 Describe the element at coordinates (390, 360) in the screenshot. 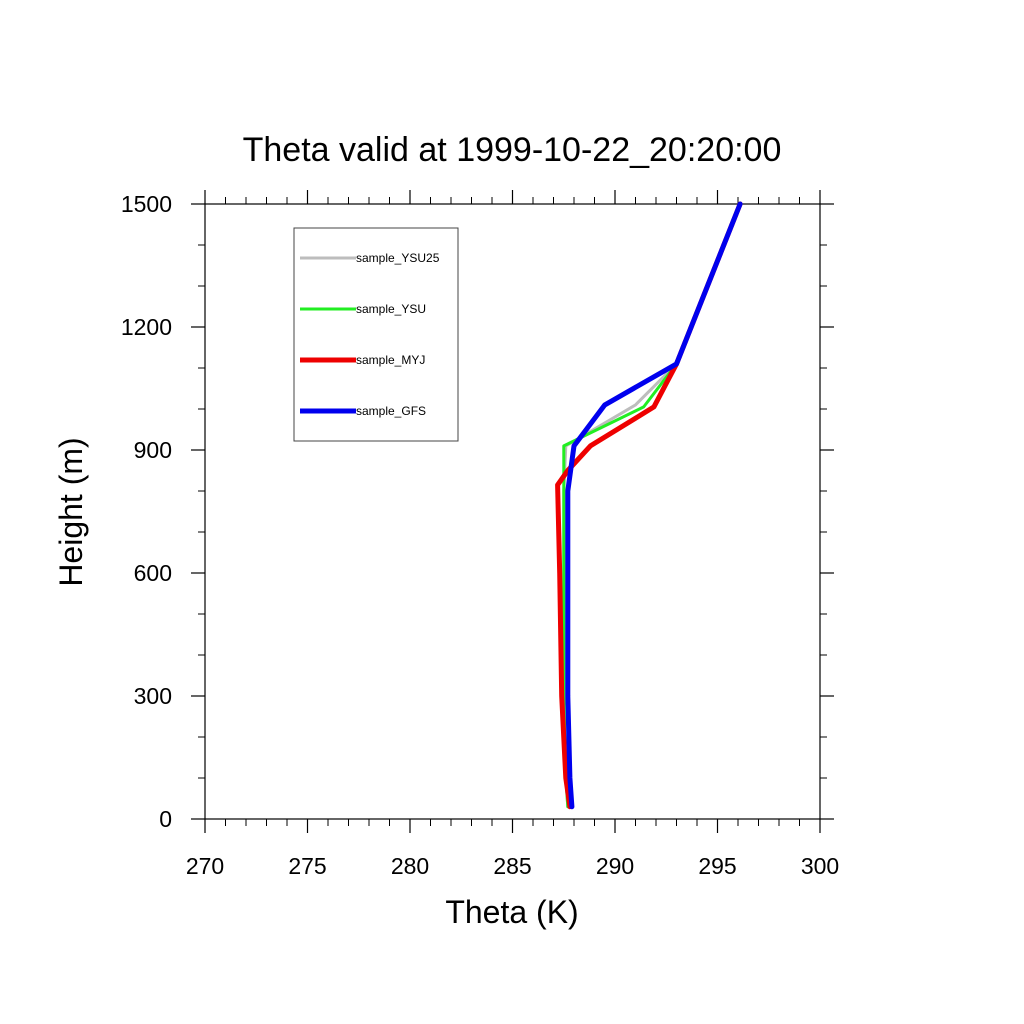

I see `legend-label: sample_MYJ` at that location.